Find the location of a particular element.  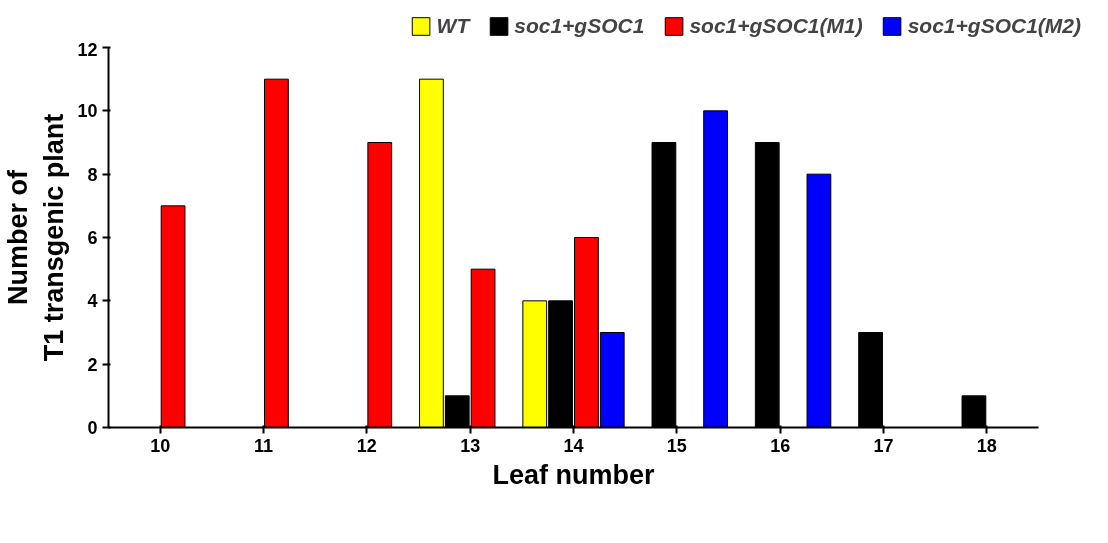

y-tick-label: 0 is located at coordinates (92, 428).